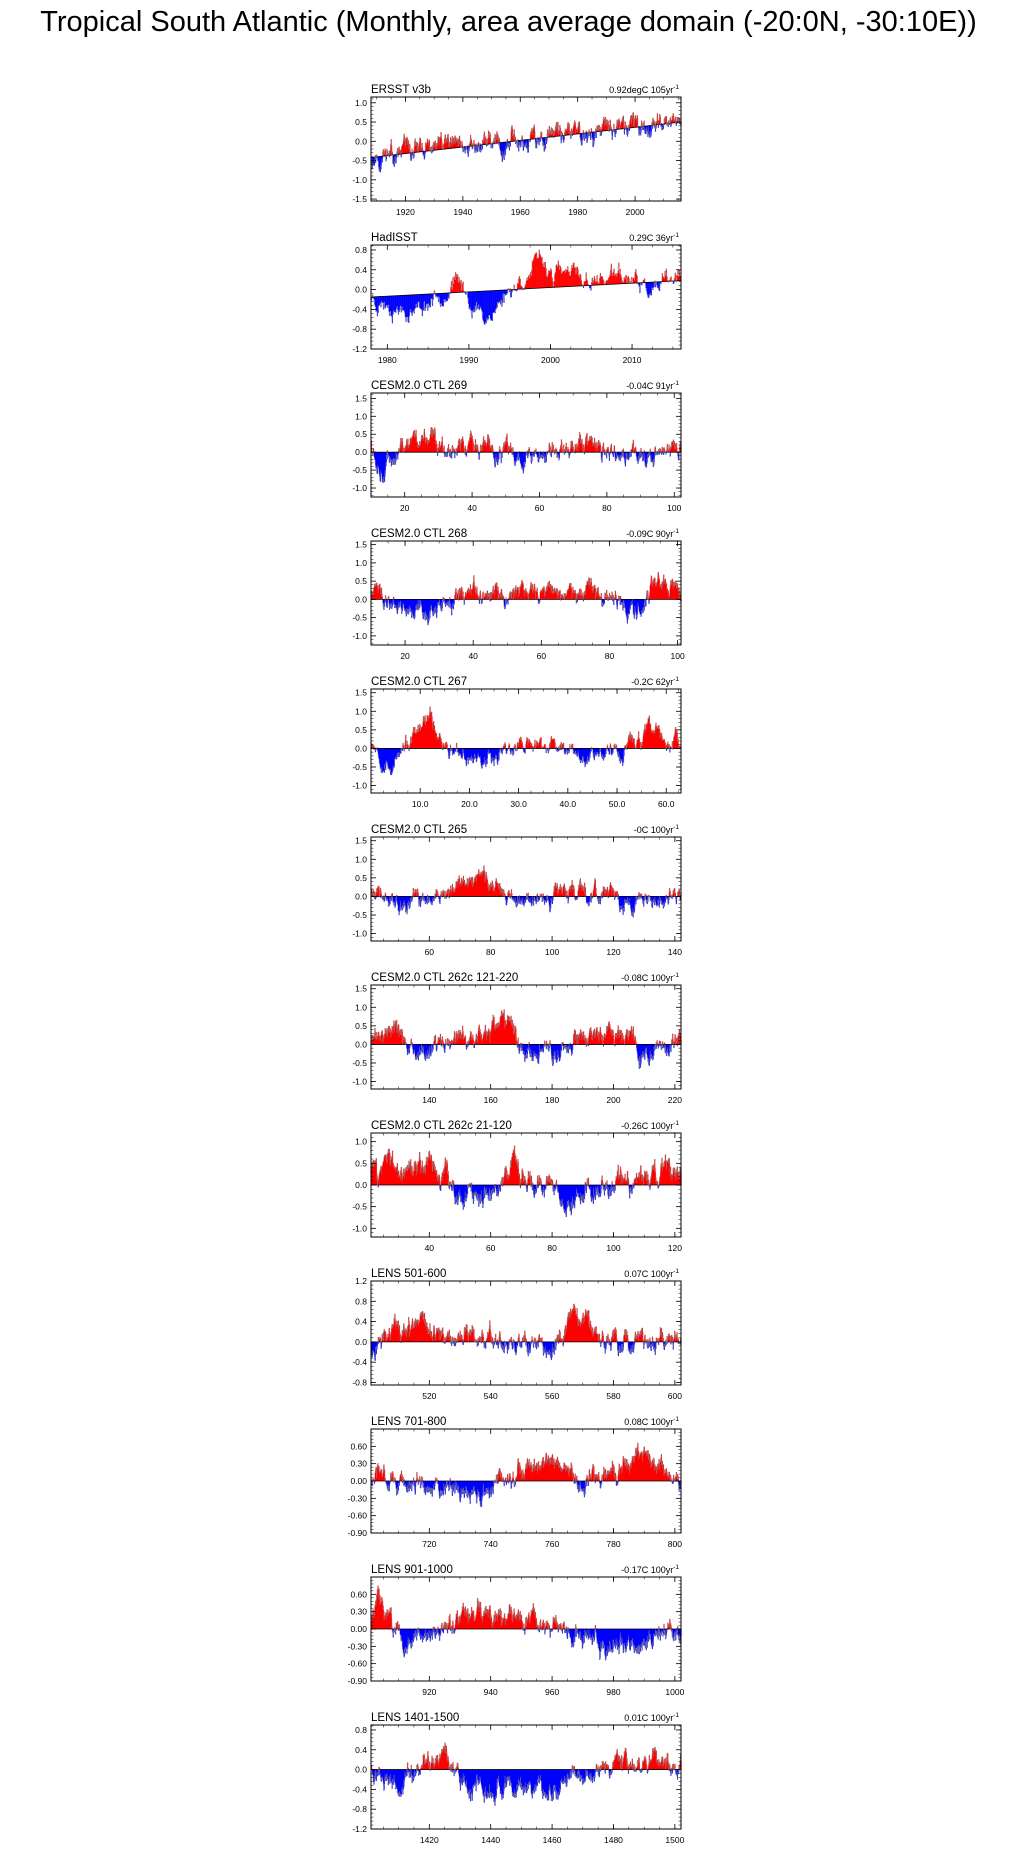 This screenshot has width=1017, height=1862. What do you see at coordinates (361, 270) in the screenshot?
I see `y-tick-label: 0.4` at bounding box center [361, 270].